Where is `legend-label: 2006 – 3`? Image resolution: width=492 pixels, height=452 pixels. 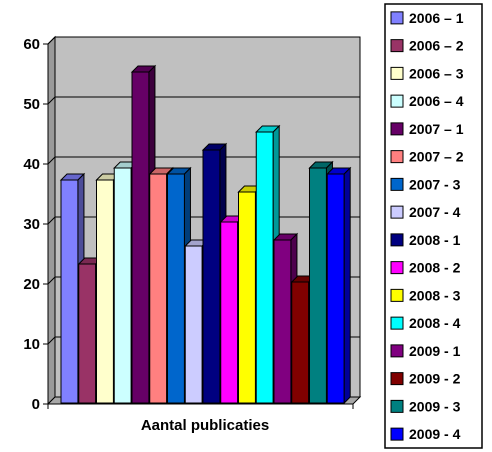
legend-label: 2006 – 3 is located at coordinates (436, 73).